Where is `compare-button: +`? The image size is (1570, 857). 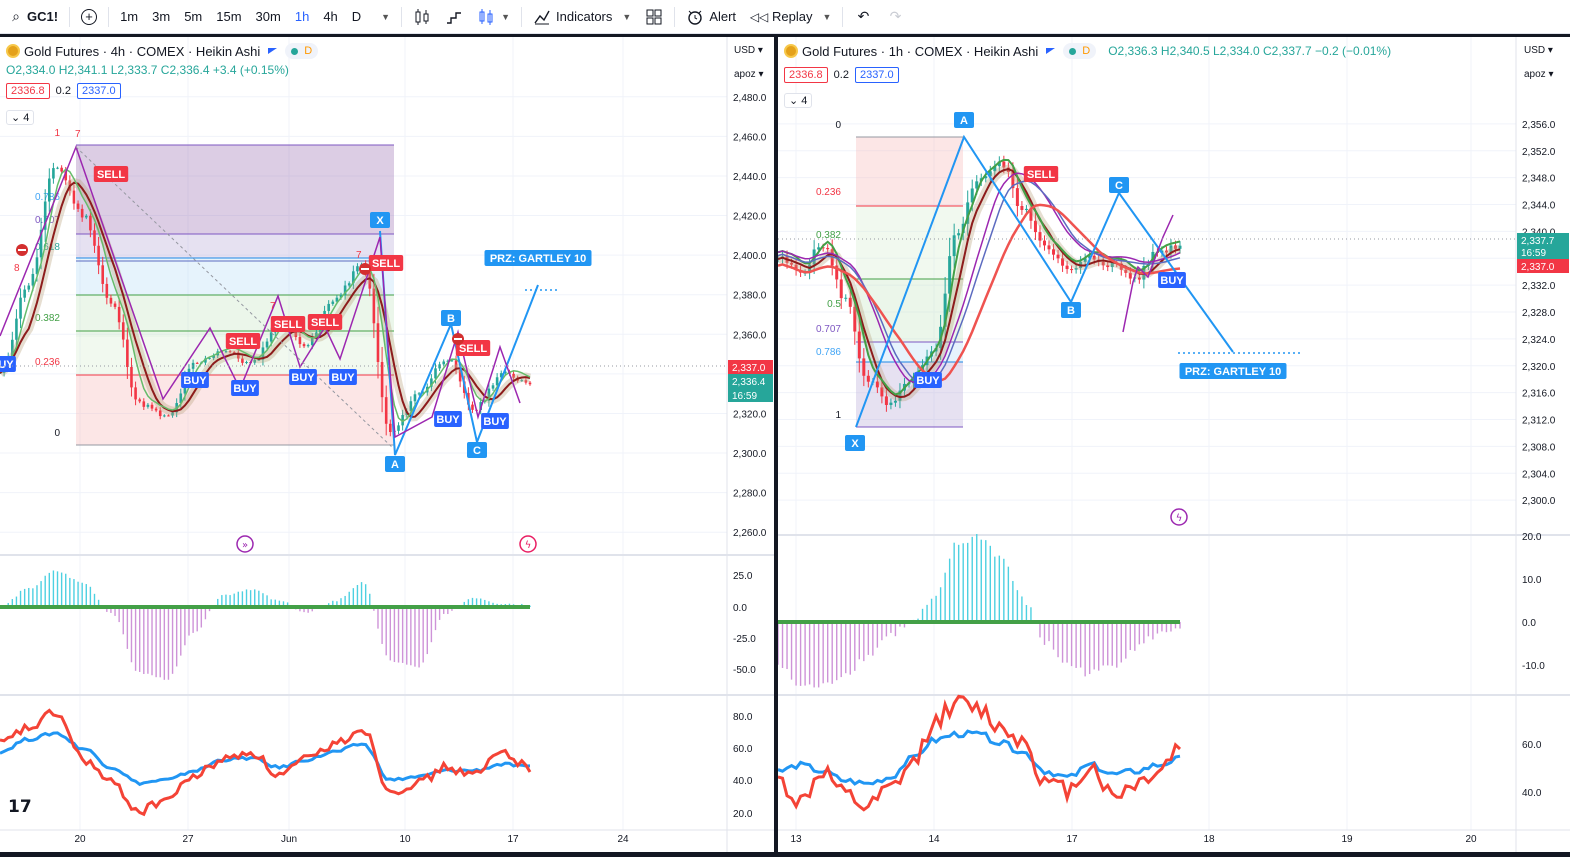 compare-button: + is located at coordinates (89, 17).